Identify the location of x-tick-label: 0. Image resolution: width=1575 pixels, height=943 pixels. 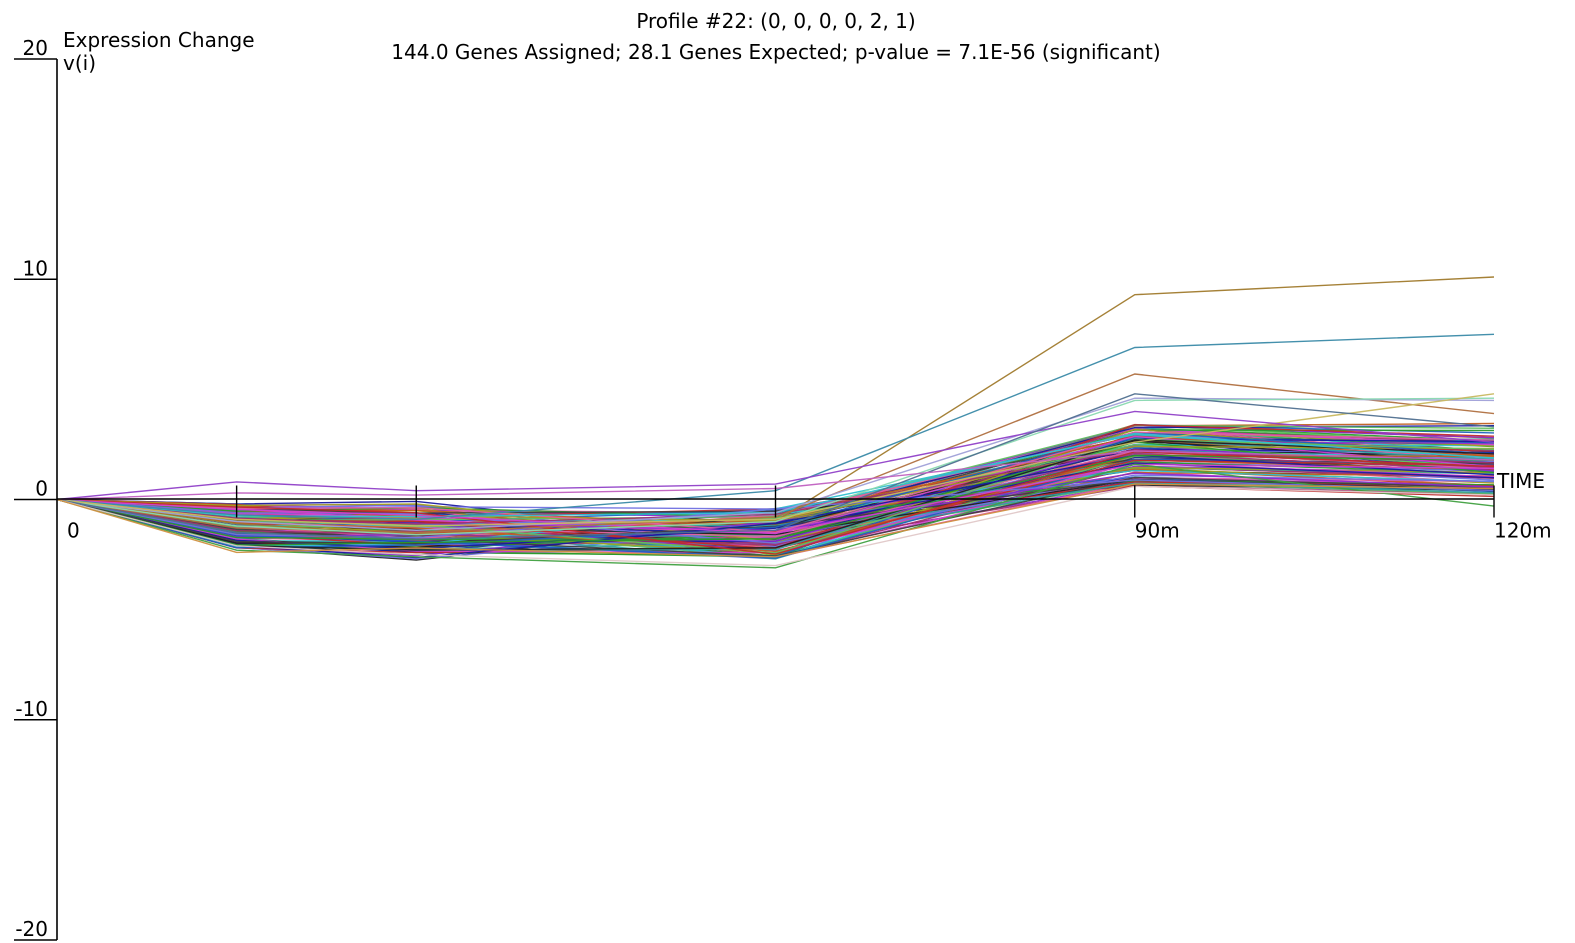
(73, 531).